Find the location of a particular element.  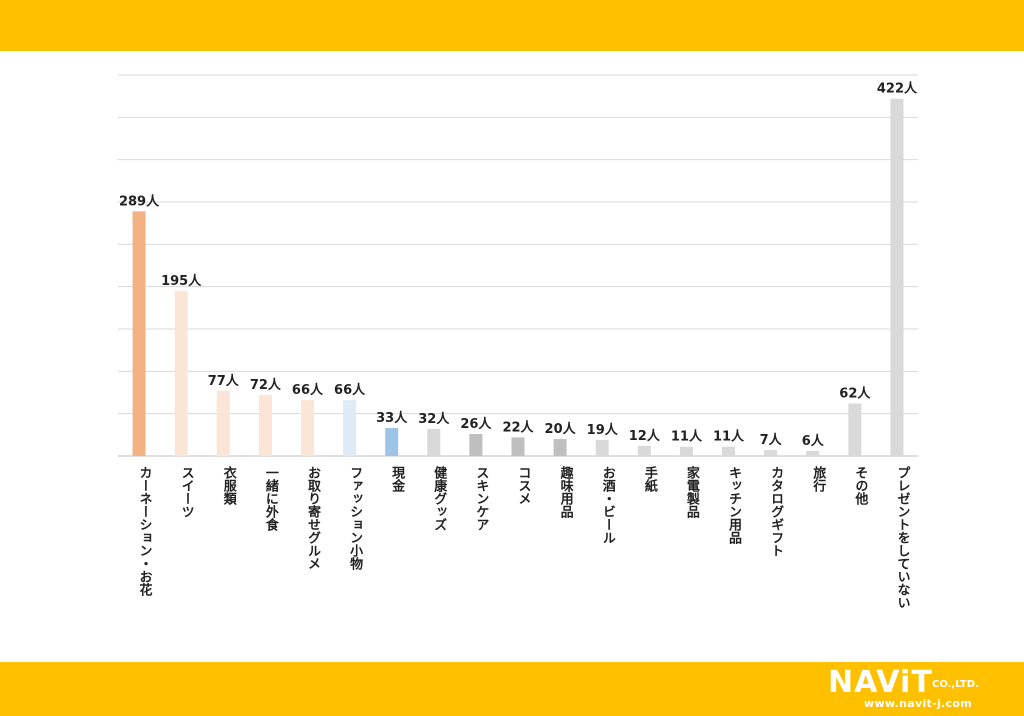

data-label: 62人 is located at coordinates (855, 394).